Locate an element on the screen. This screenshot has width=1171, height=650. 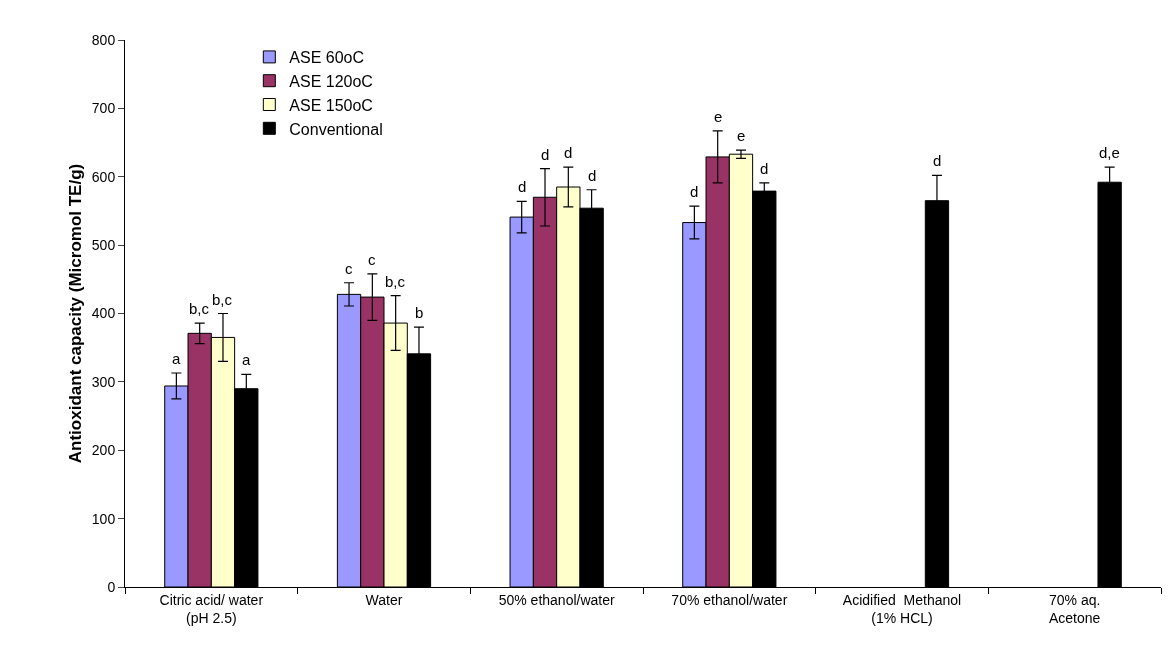
legend-label: ASE 60oC is located at coordinates (327, 58).